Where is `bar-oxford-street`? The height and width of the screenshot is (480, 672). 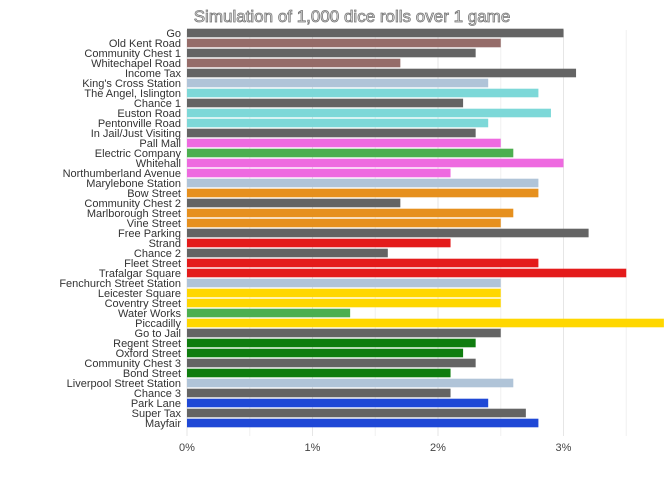 bar-oxford-street is located at coordinates (325, 353).